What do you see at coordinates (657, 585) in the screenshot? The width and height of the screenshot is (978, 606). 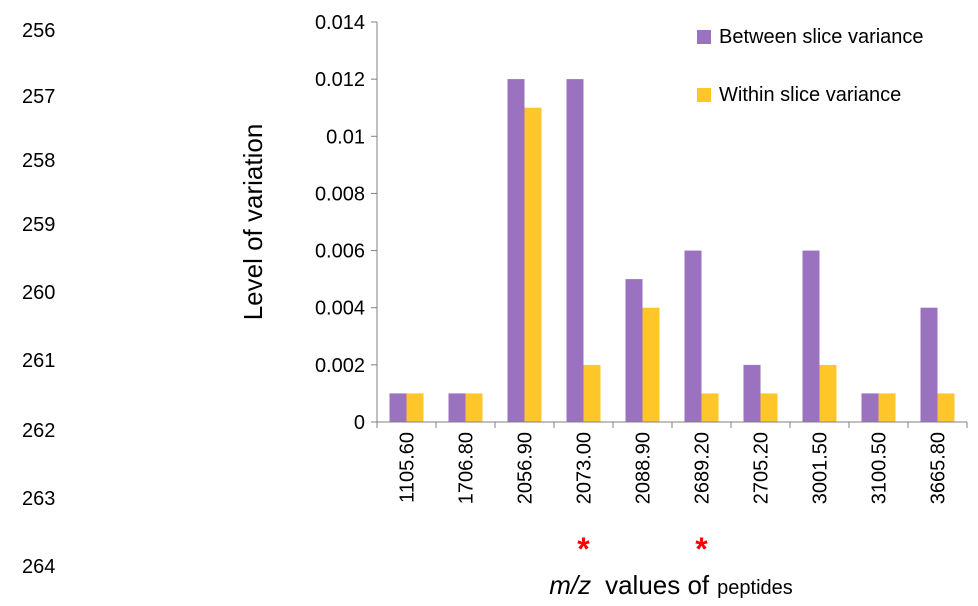 I see `x-axis-title-mid: values of` at bounding box center [657, 585].